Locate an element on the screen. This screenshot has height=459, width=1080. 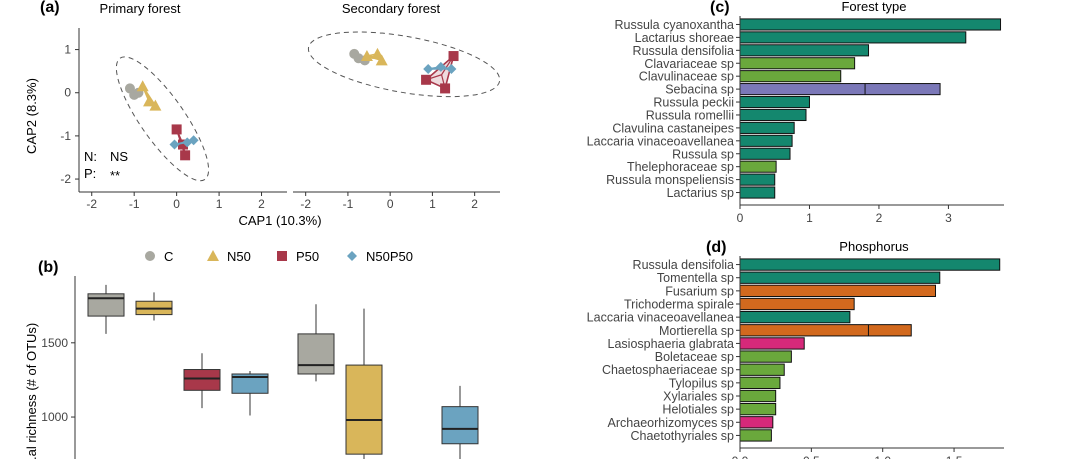
a-y-tick-label: -2 is located at coordinates (65, 179).